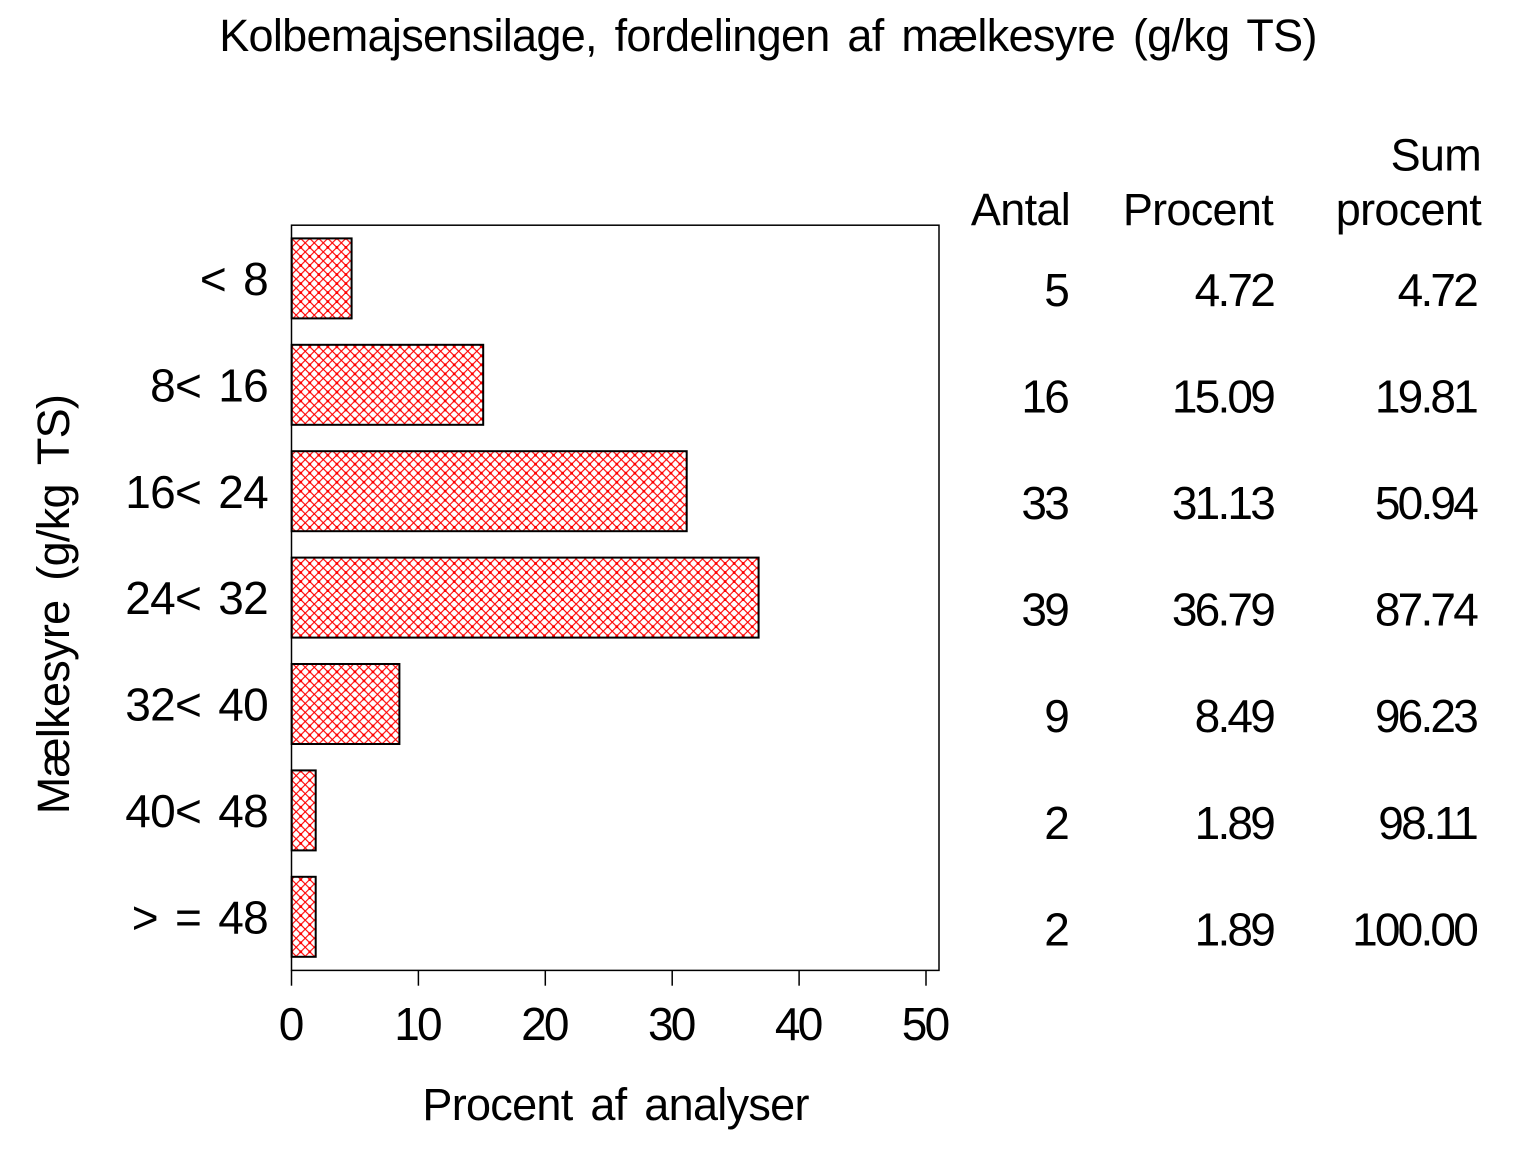  Describe the element at coordinates (1044, 397) in the screenshot. I see `svg-text: 16` at that location.